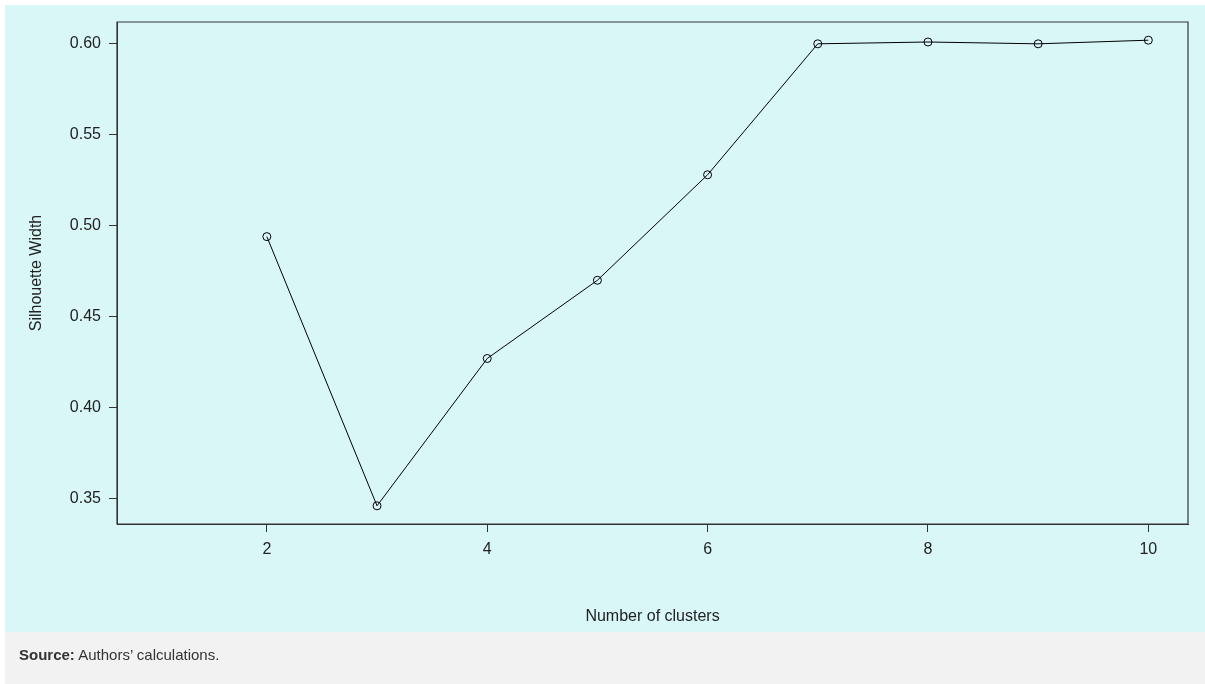 This screenshot has width=1205, height=684. Describe the element at coordinates (85, 134) in the screenshot. I see `y-tick-label: 0.55` at that location.